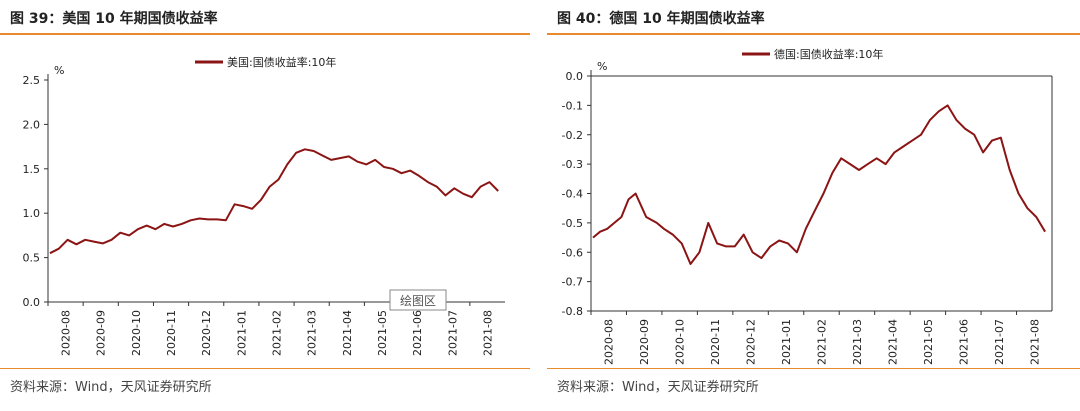 Image resolution: width=1080 pixels, height=411 pixels. What do you see at coordinates (572, 105) in the screenshot?
I see `y-tick-label: -0.1` at bounding box center [572, 105].